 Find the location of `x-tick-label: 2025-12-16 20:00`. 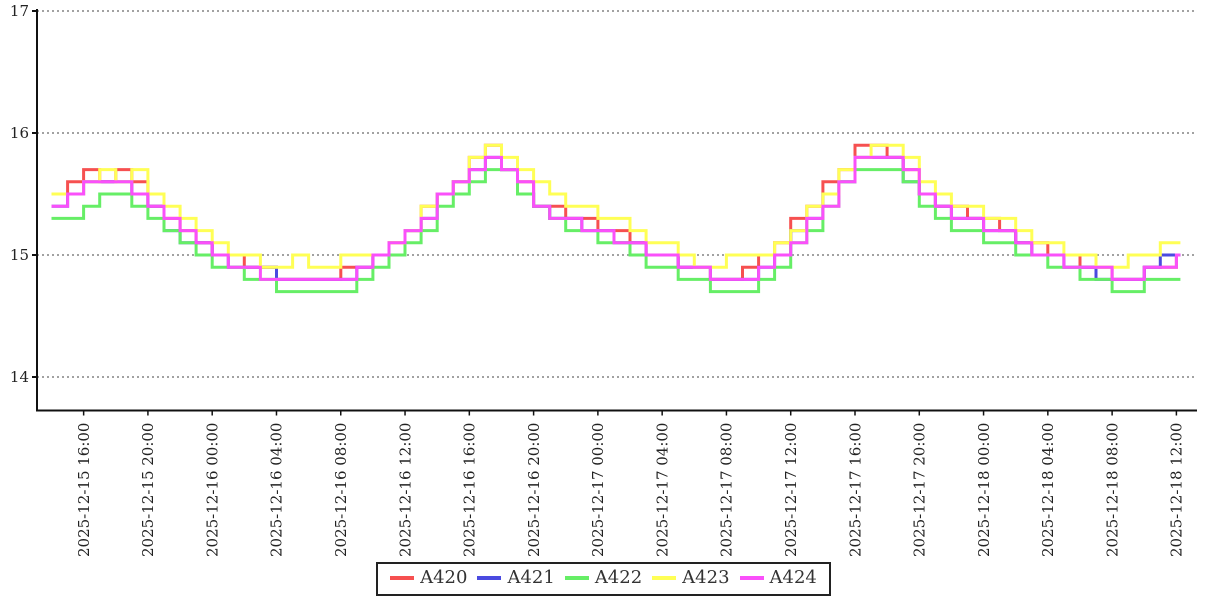

x-tick-label: 2025-12-16 20:00 is located at coordinates (534, 490).